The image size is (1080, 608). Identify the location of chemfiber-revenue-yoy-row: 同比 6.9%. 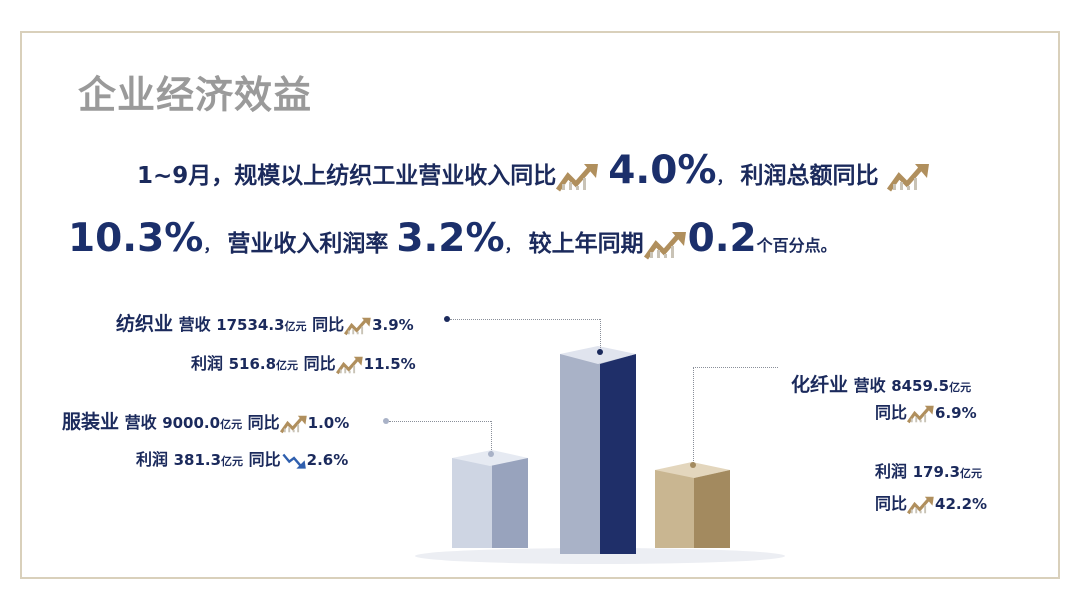
(926, 411).